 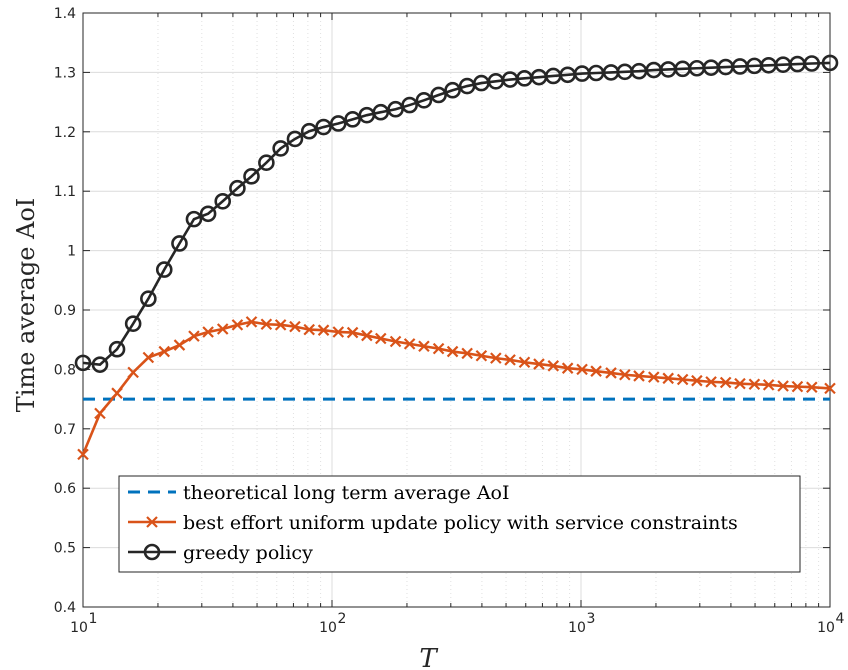 I want to click on y-tick-label: 0.5, so click(x=65, y=549).